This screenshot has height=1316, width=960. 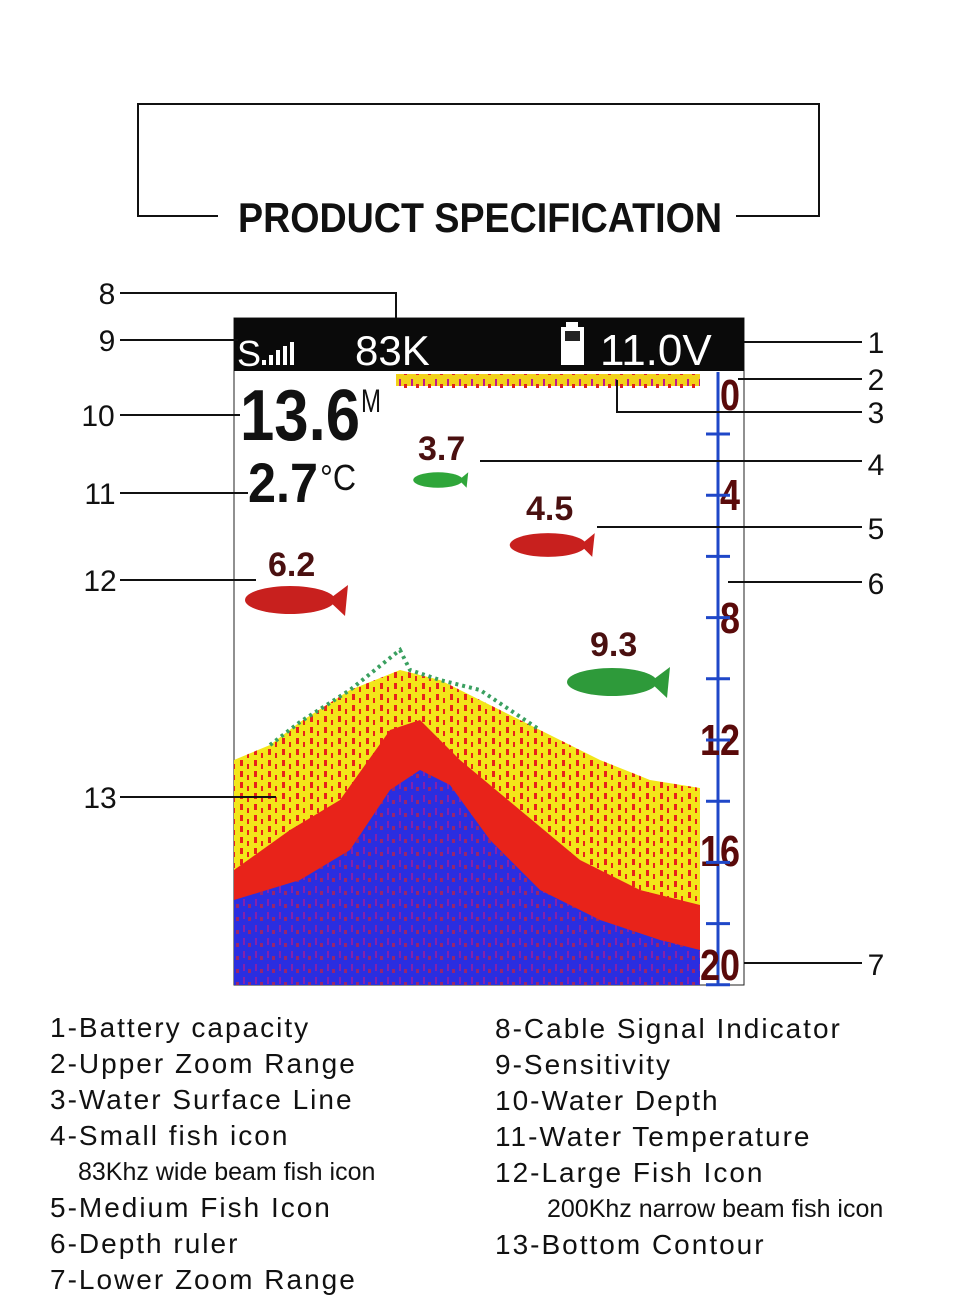 What do you see at coordinates (392, 350) in the screenshot?
I see `frequency: 83K` at bounding box center [392, 350].